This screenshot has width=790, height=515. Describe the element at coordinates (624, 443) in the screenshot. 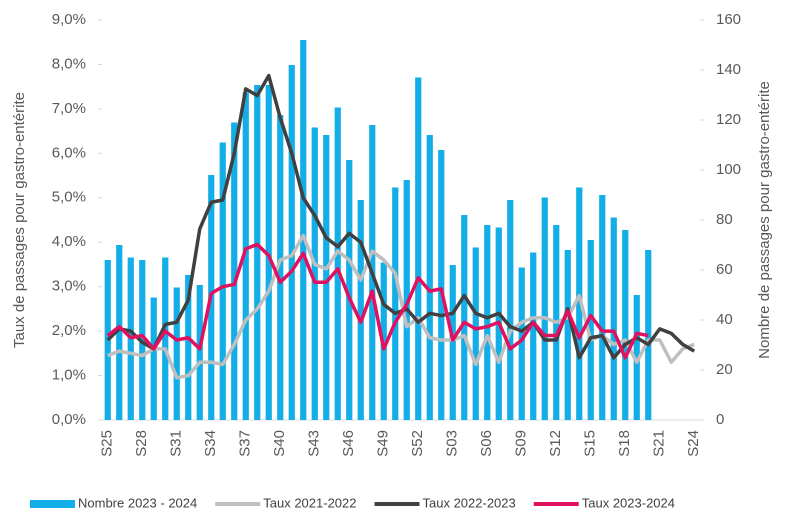

I see `x-tick-label: S18` at that location.